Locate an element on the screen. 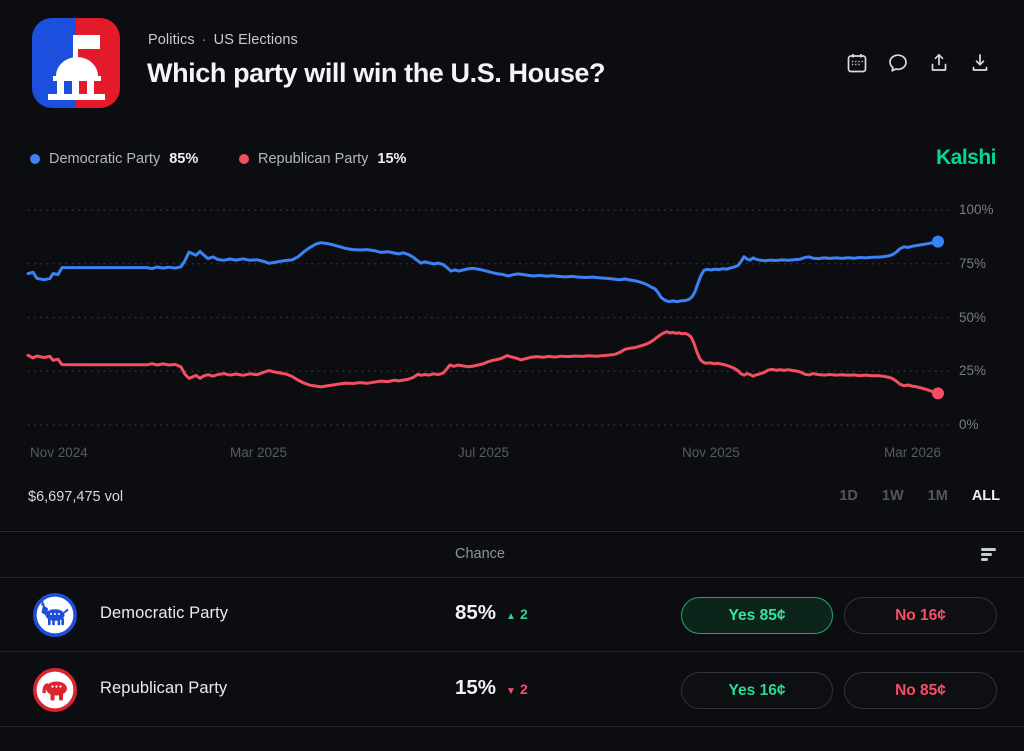 The image size is (1024, 751). breadcrumb-us-elections: US Elections is located at coordinates (255, 40).